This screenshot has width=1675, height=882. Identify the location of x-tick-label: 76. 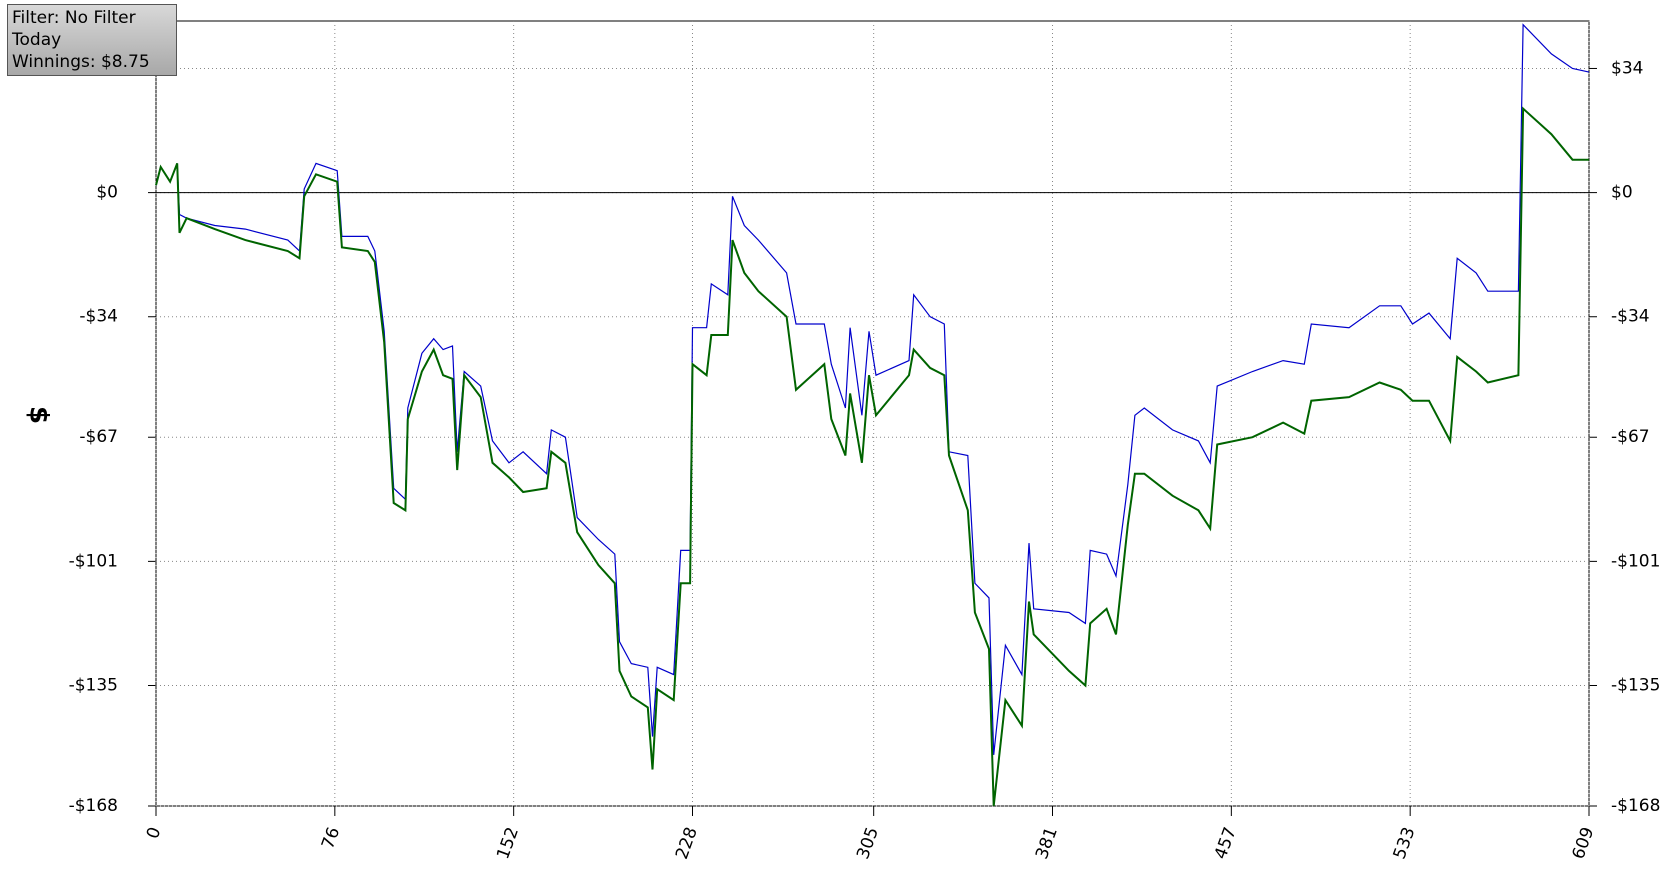
(331, 838).